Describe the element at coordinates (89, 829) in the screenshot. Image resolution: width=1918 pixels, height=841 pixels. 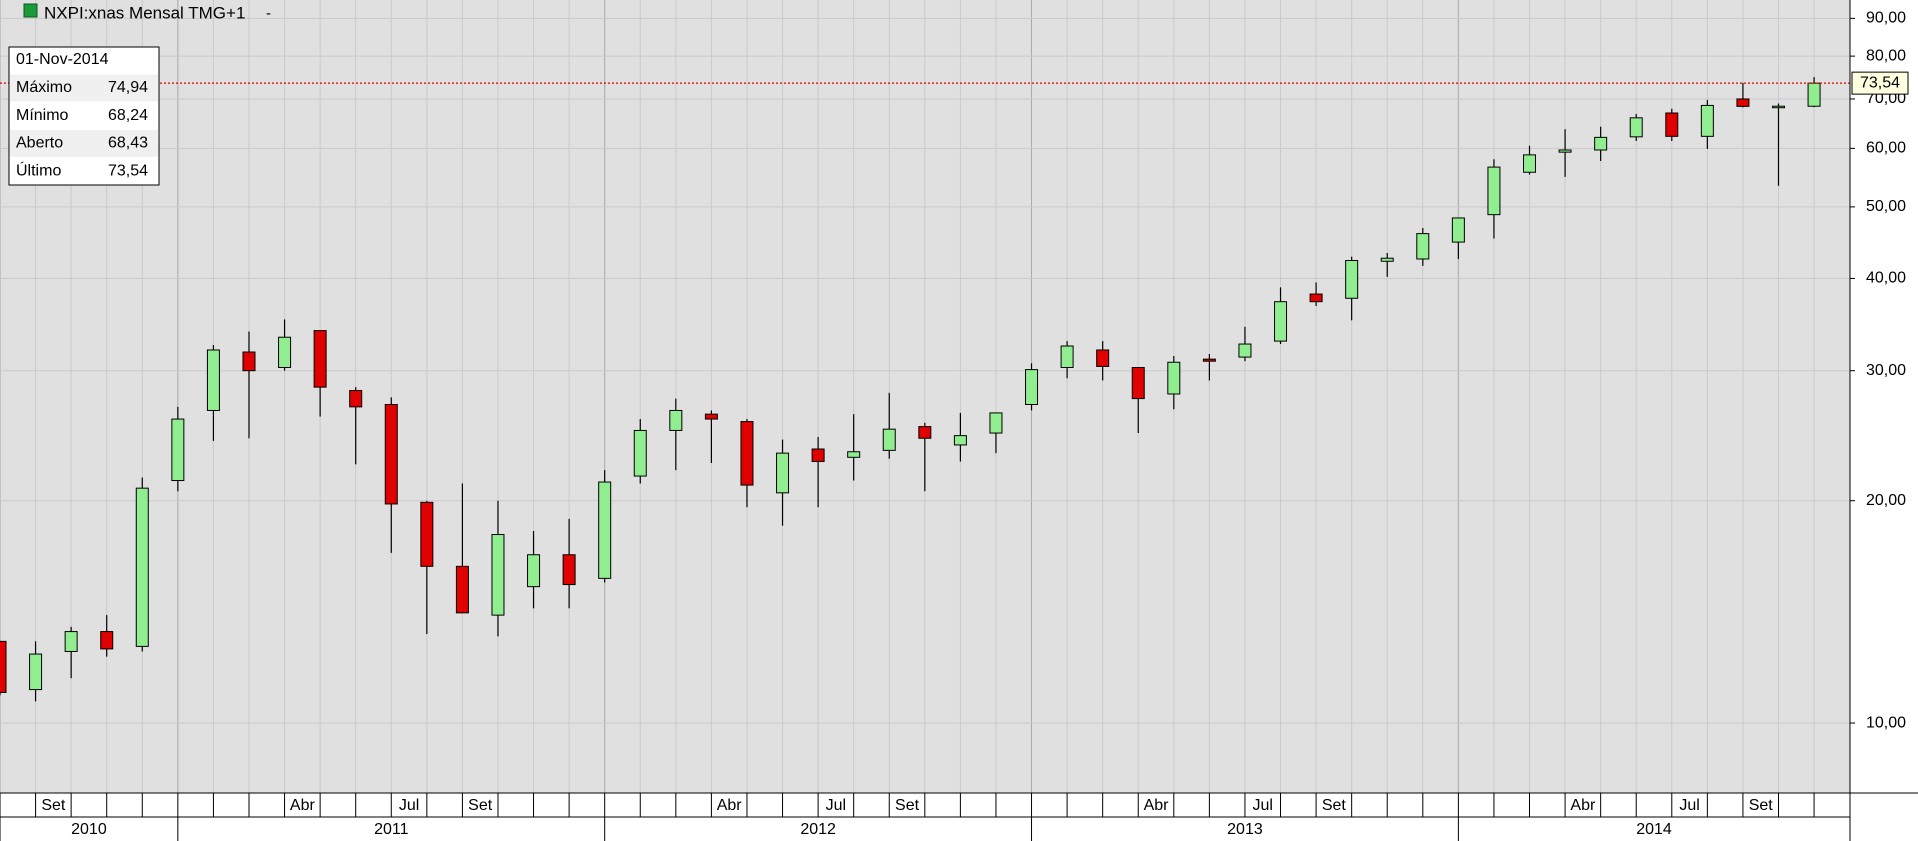
I see `year-label: 2010` at that location.